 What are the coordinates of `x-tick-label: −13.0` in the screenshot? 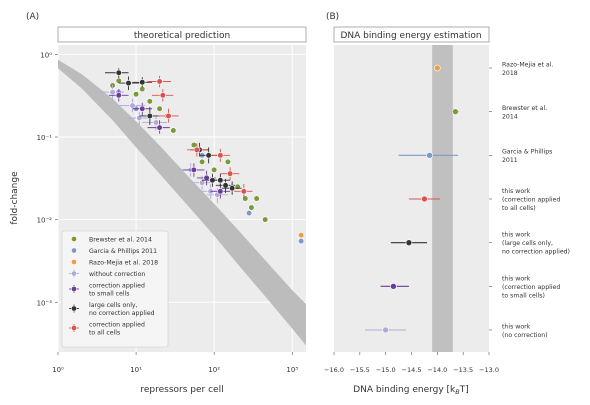 It's located at (489, 370).